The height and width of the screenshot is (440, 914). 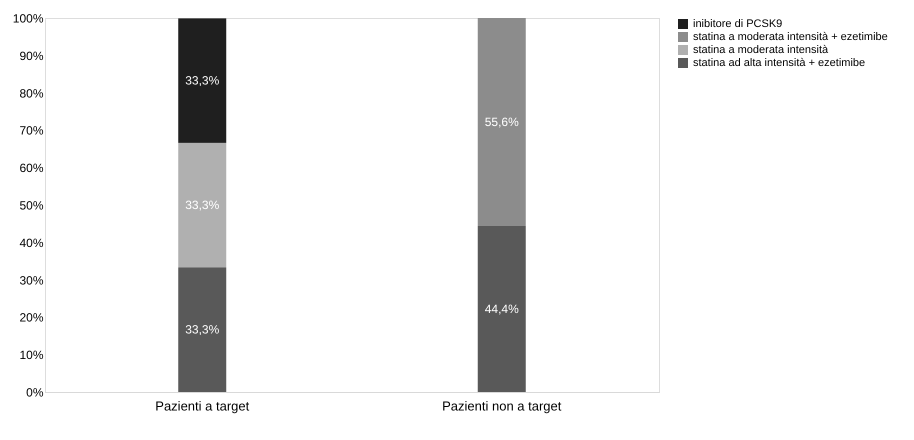 What do you see at coordinates (202, 406) in the screenshot?
I see `x-tick-label: Pazienti a target` at bounding box center [202, 406].